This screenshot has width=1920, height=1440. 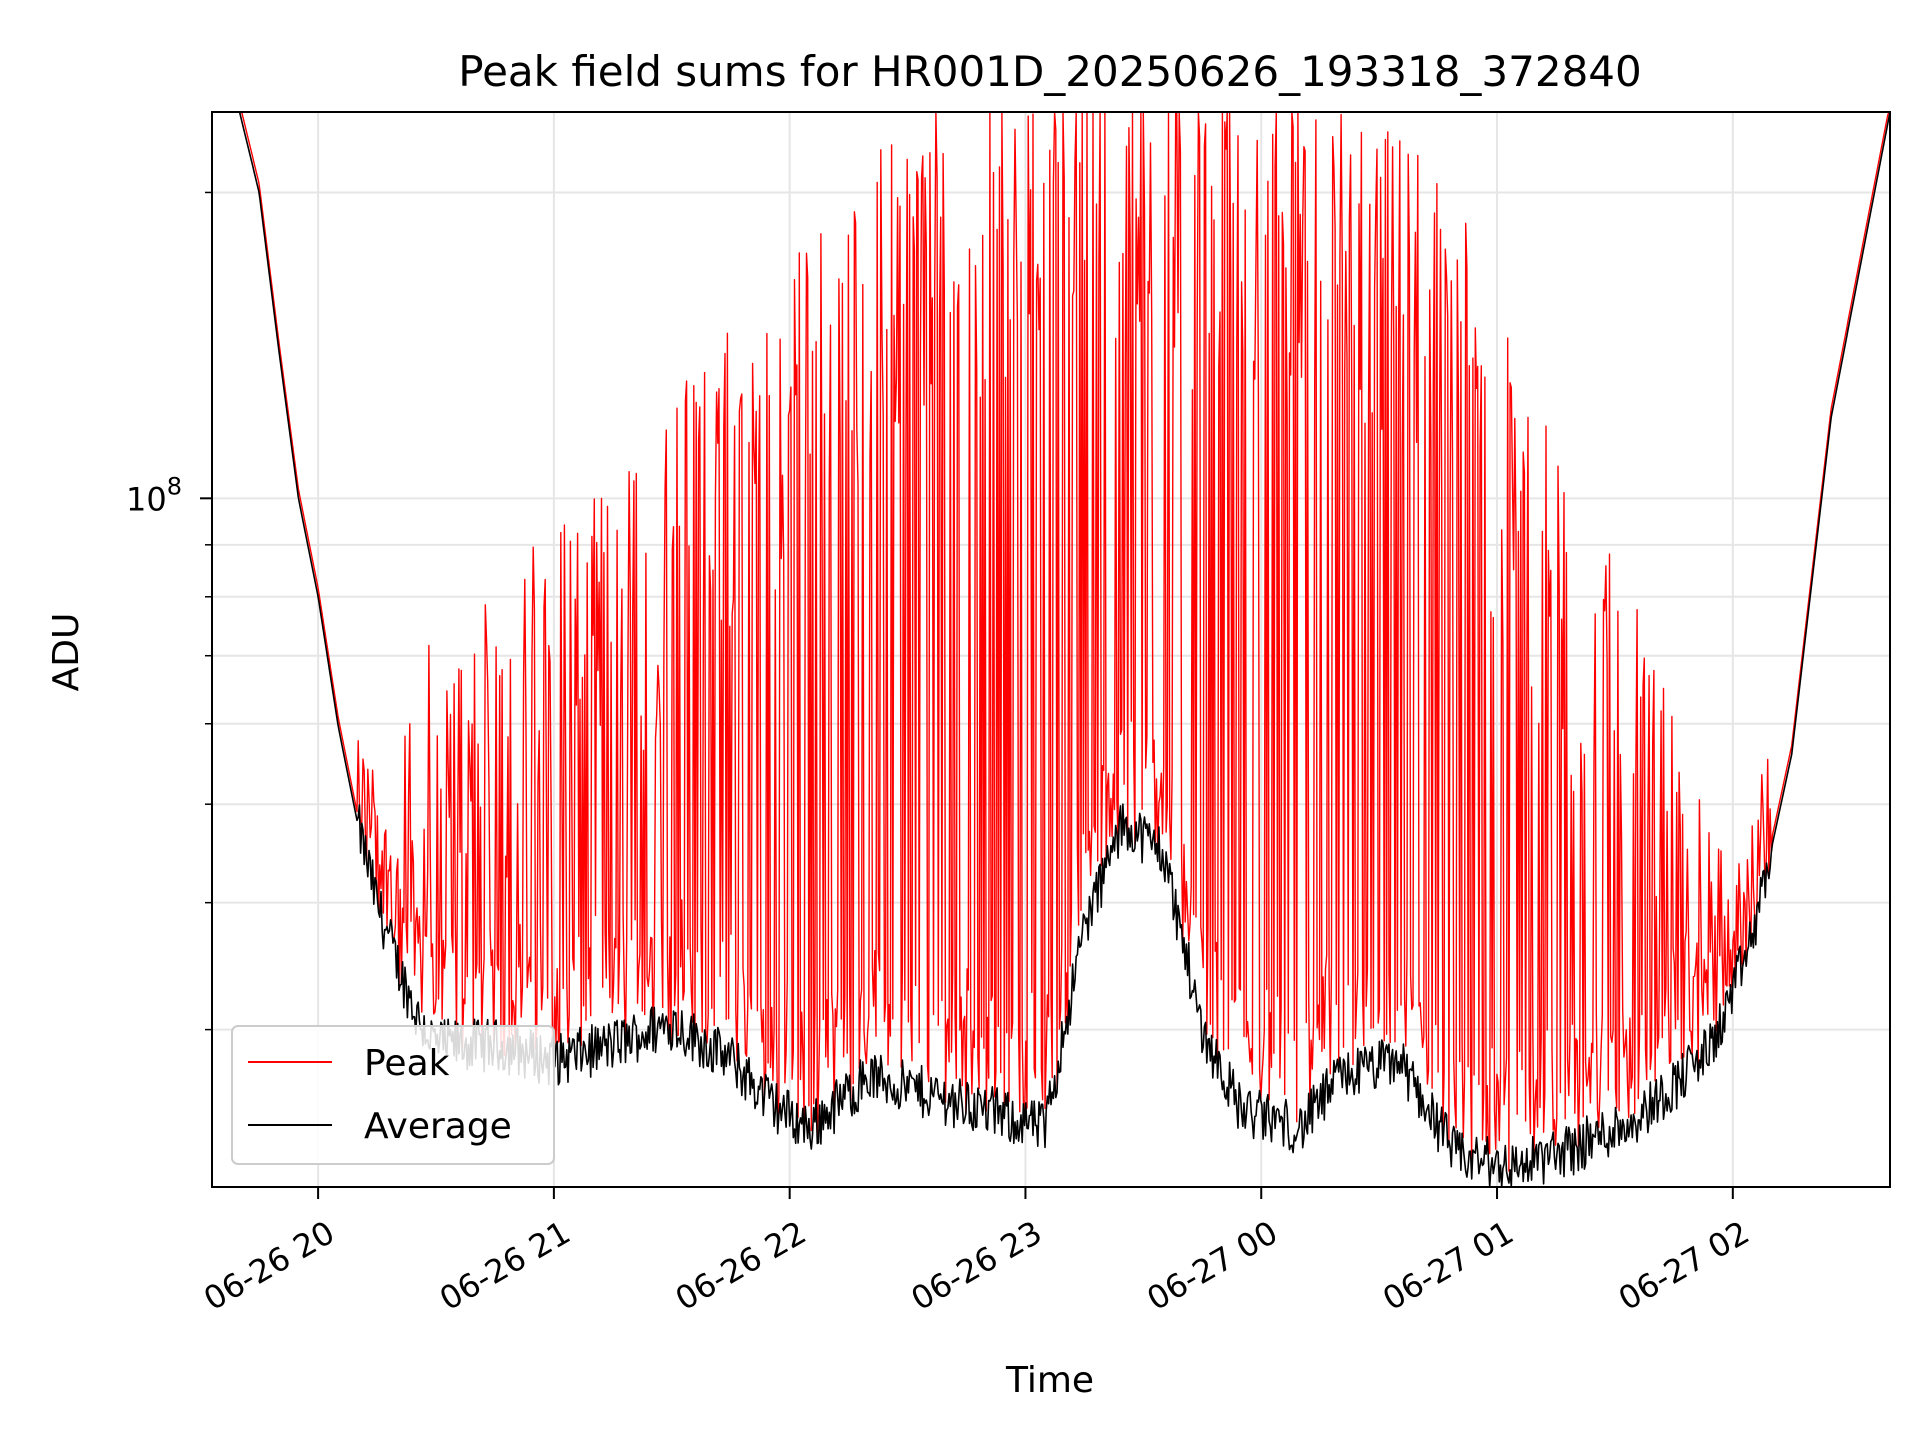 What do you see at coordinates (438, 1126) in the screenshot?
I see `legend-label-average: Average` at bounding box center [438, 1126].